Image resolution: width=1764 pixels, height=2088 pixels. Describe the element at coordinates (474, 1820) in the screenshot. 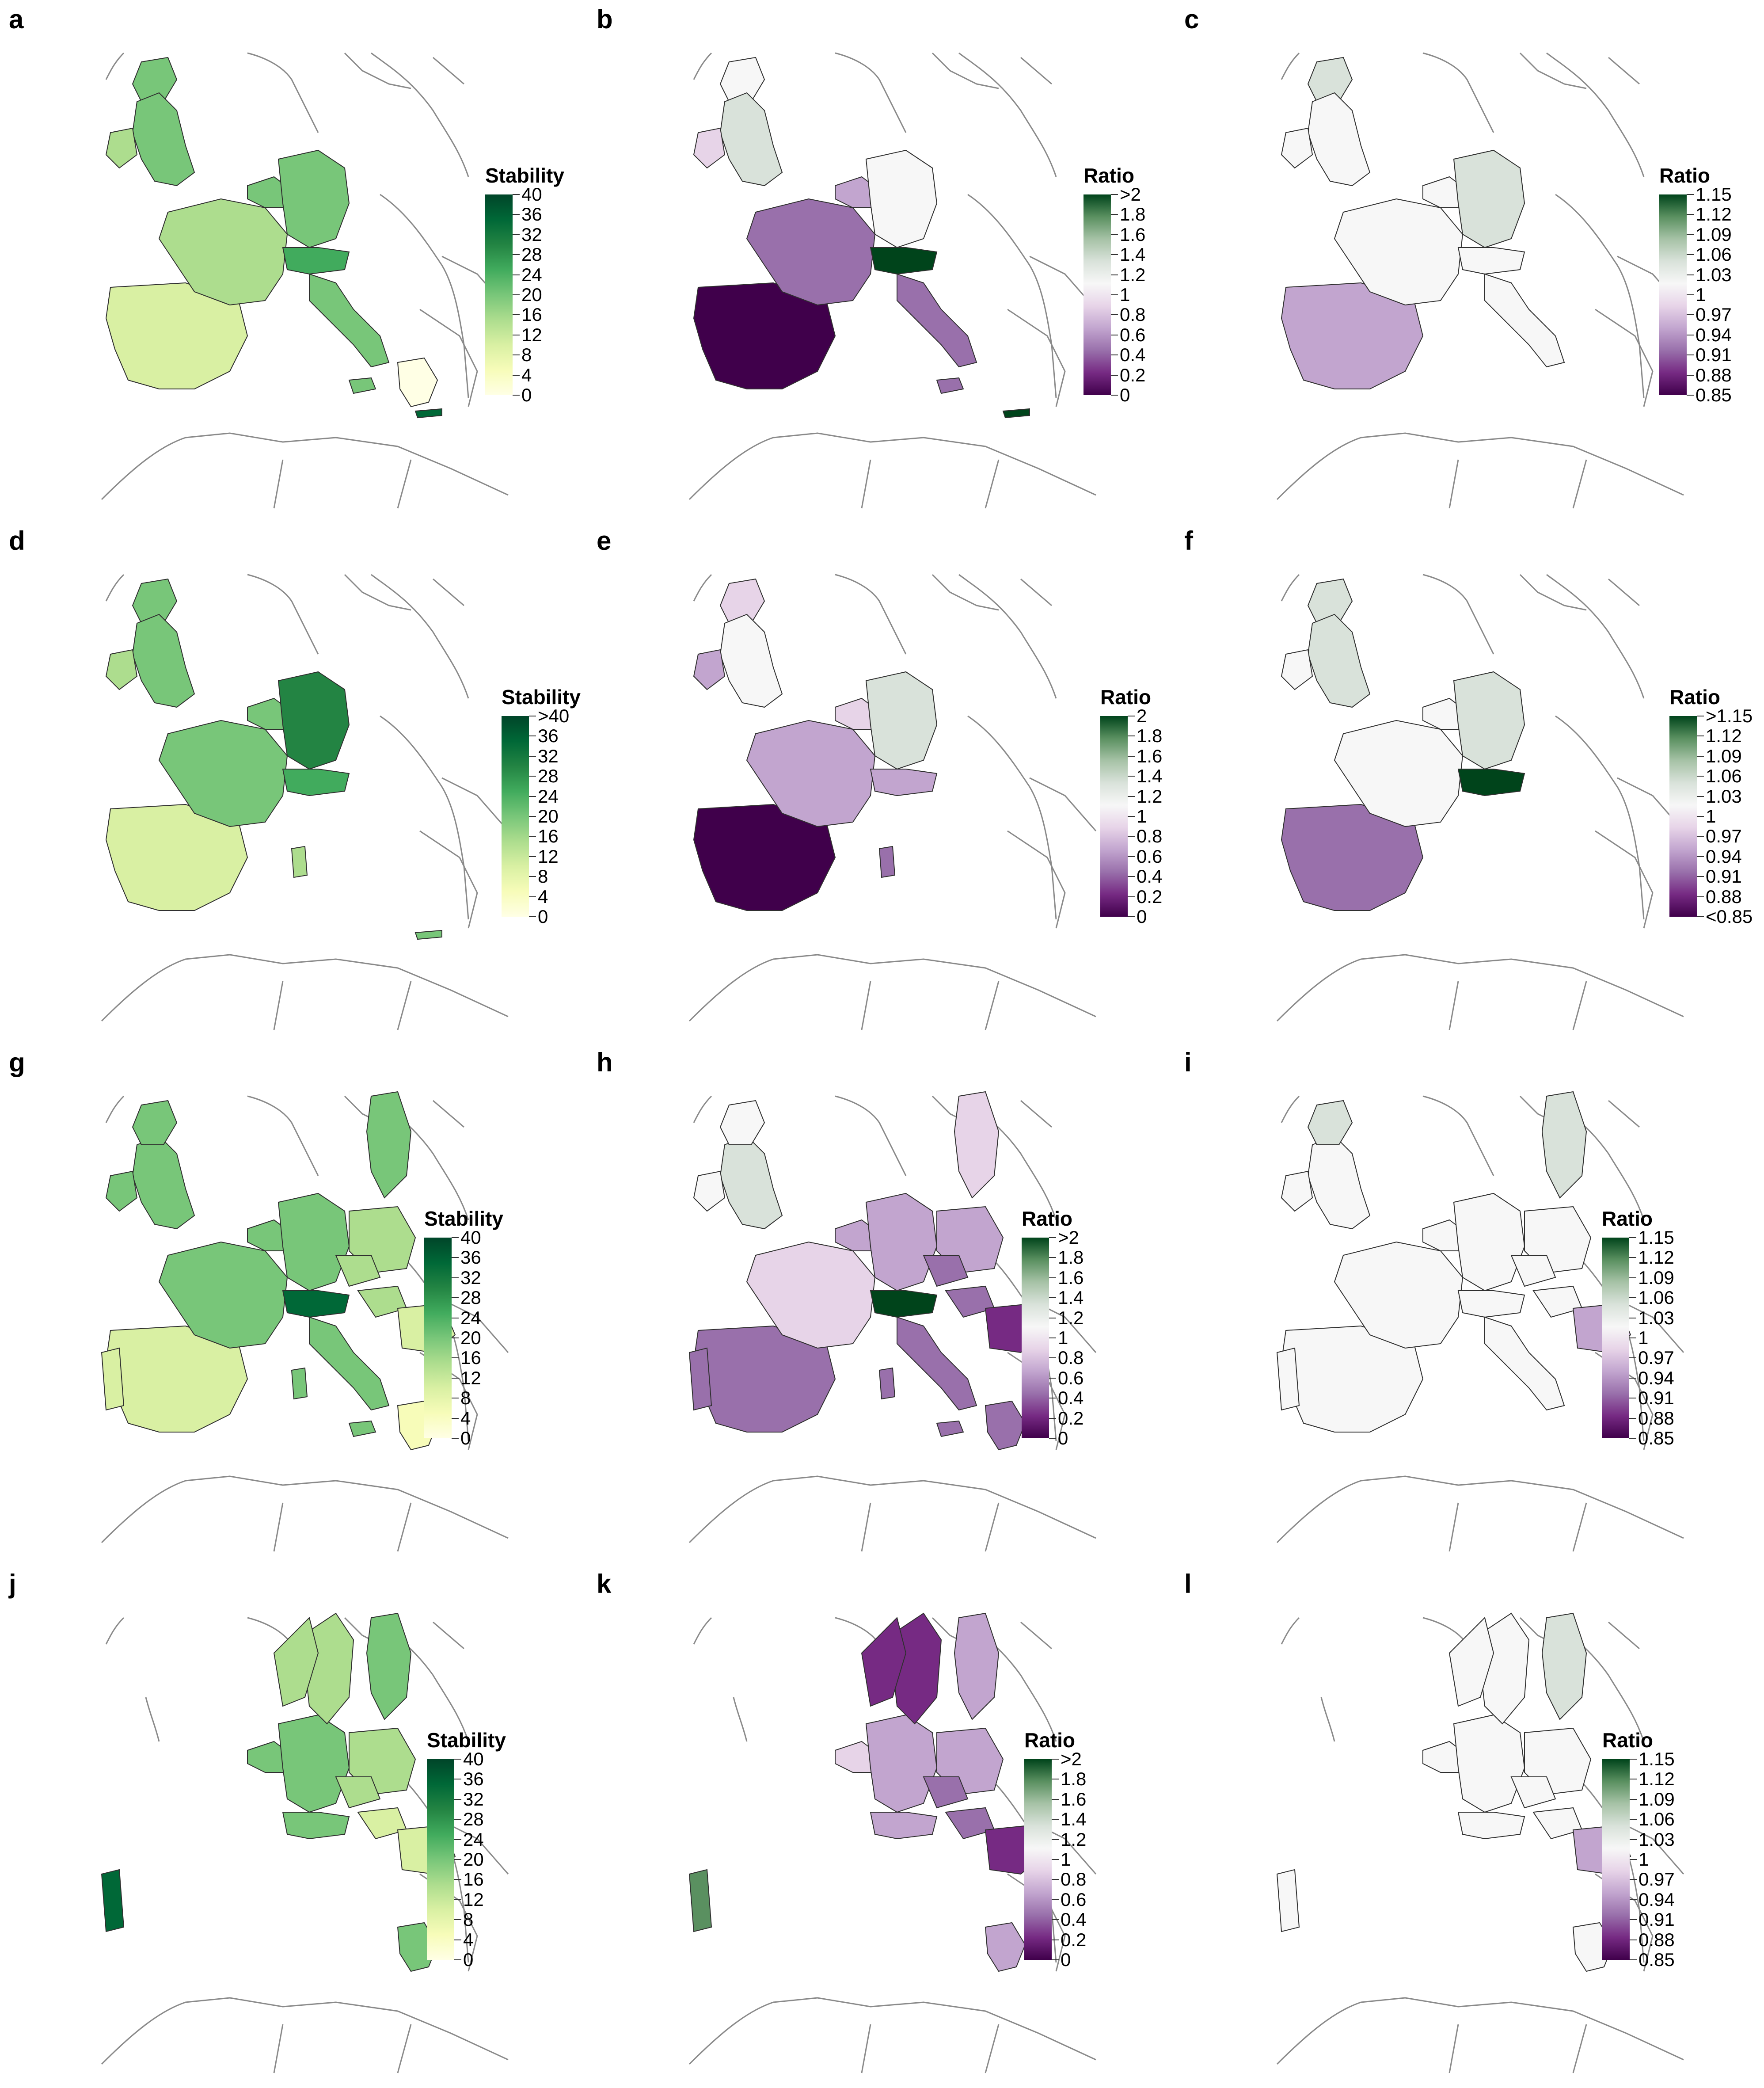

I see `legend-tick-label: 28` at that location.